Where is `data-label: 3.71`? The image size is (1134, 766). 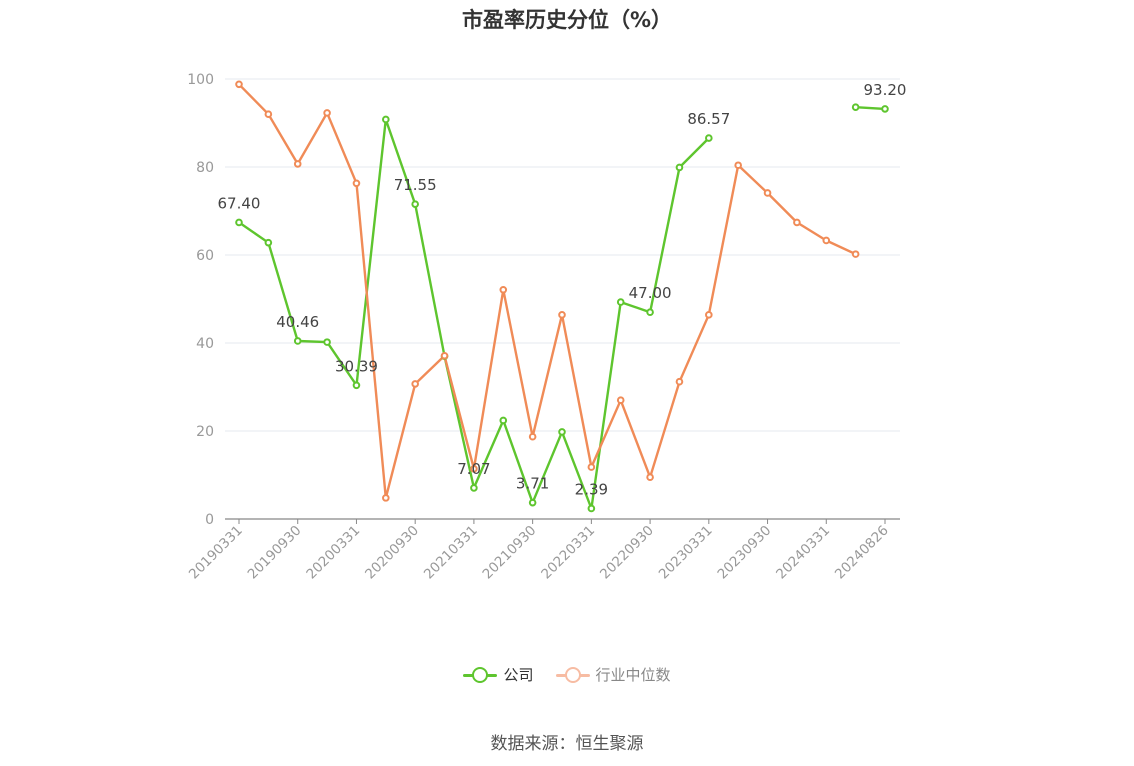
data-label: 3.71 is located at coordinates (532, 484).